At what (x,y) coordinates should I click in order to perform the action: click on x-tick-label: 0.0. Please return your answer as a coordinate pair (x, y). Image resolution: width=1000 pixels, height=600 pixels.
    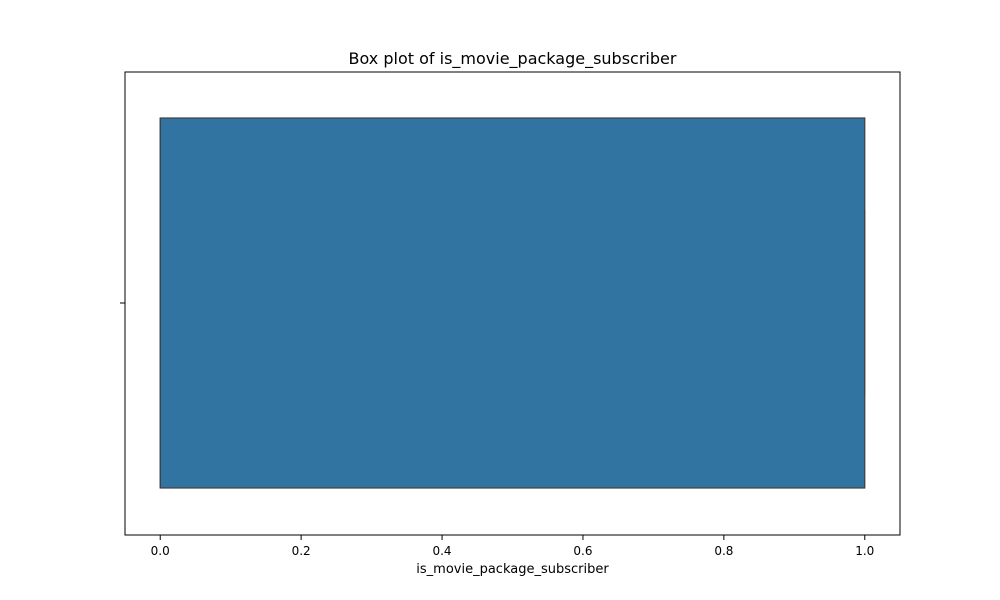
    Looking at the image, I should click on (160, 551).